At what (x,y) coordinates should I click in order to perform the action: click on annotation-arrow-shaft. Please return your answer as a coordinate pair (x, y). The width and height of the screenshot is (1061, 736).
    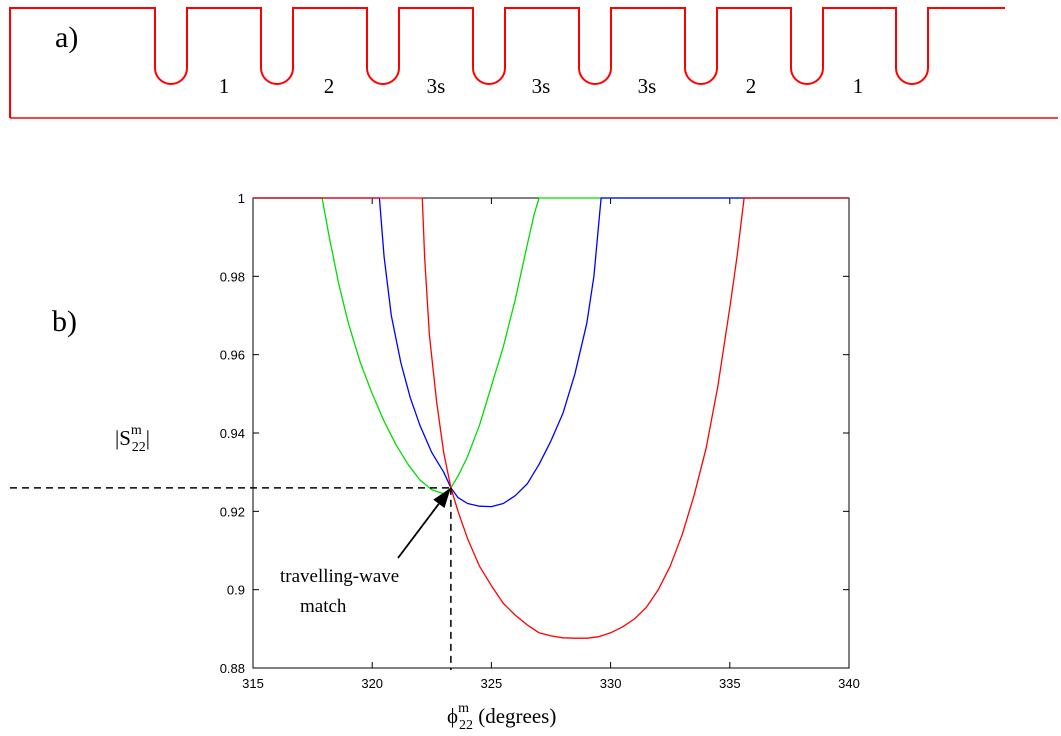
    Looking at the image, I should click on (418, 531).